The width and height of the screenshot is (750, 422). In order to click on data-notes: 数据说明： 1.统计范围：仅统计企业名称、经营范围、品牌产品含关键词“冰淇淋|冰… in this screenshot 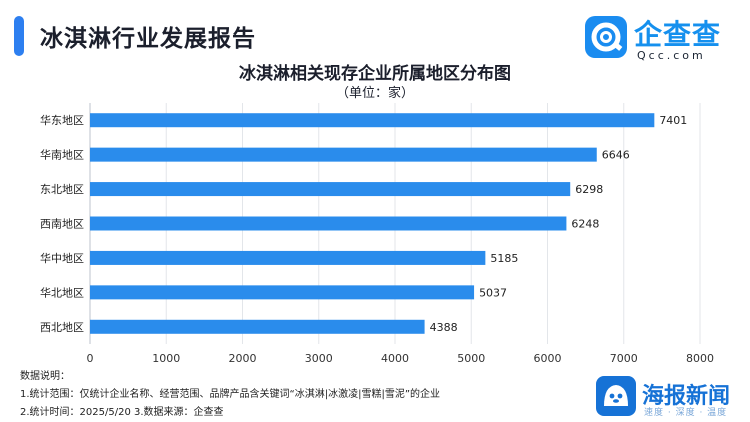, I will do `click(230, 395)`.